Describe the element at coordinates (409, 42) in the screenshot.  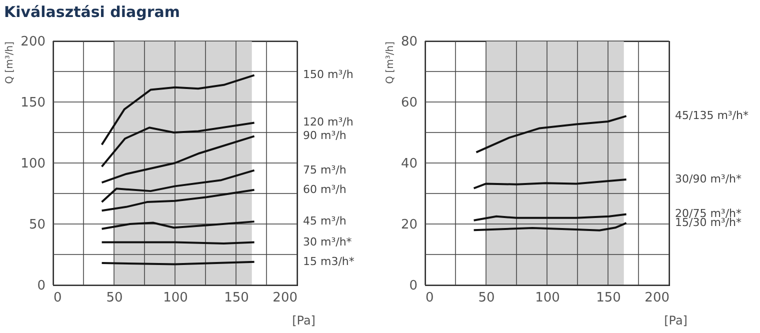
I see `y-tick-label: 80` at that location.